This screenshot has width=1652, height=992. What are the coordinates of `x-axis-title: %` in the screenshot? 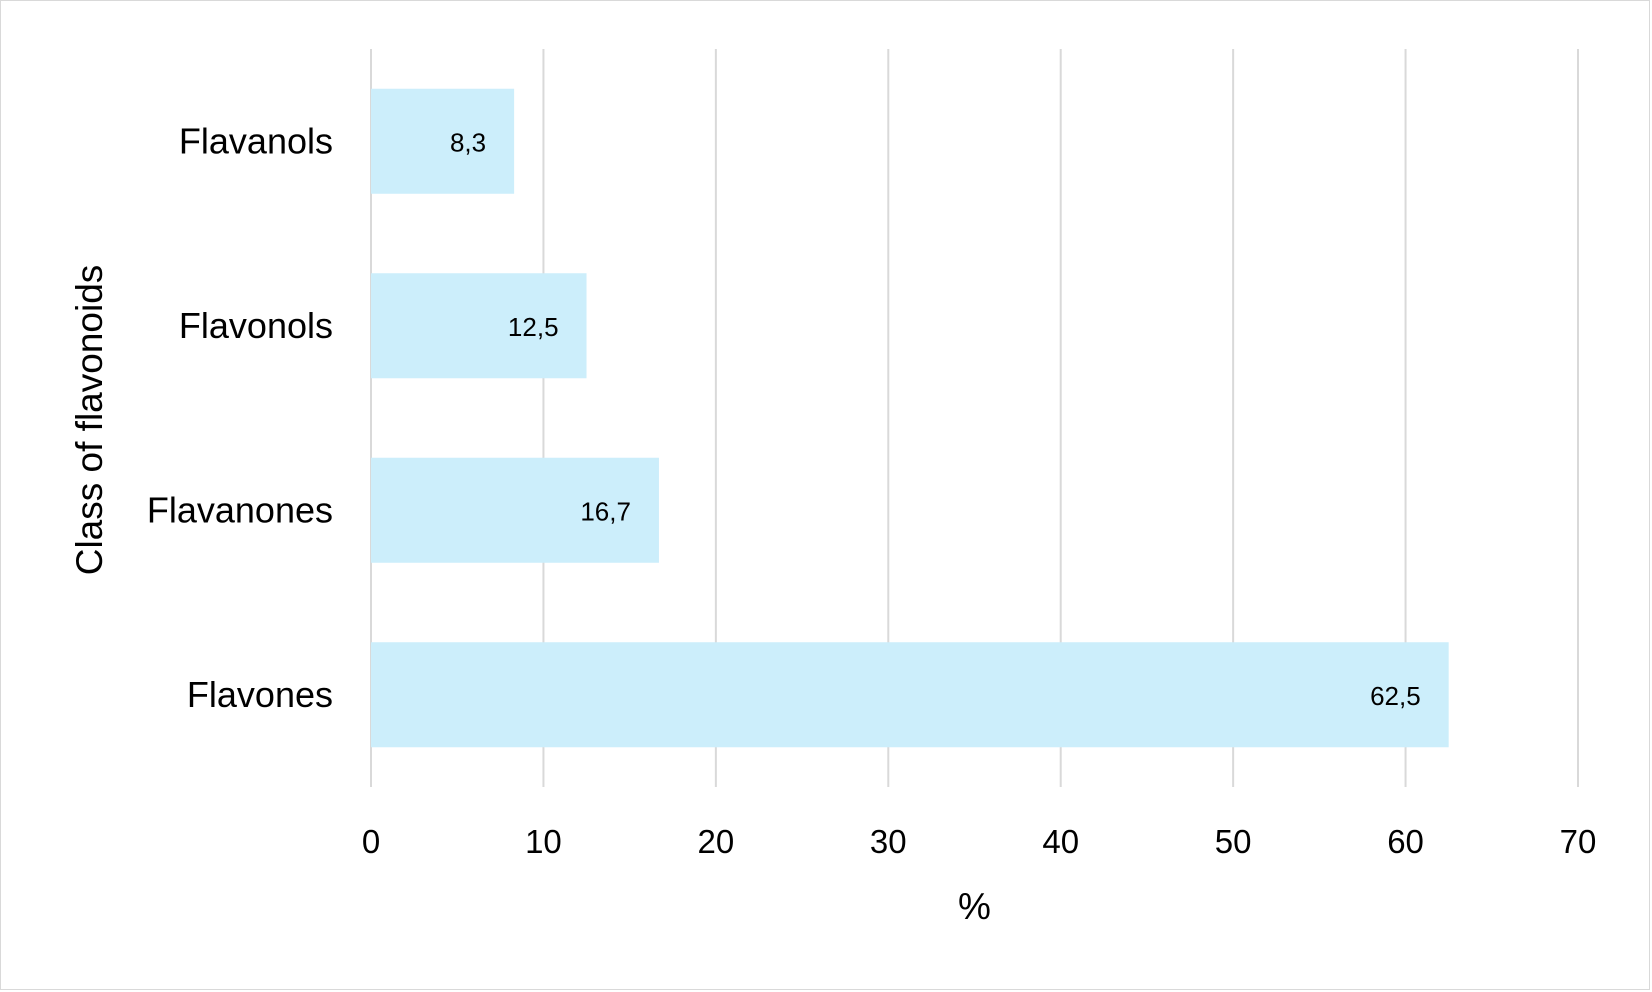 It's located at (974, 906).